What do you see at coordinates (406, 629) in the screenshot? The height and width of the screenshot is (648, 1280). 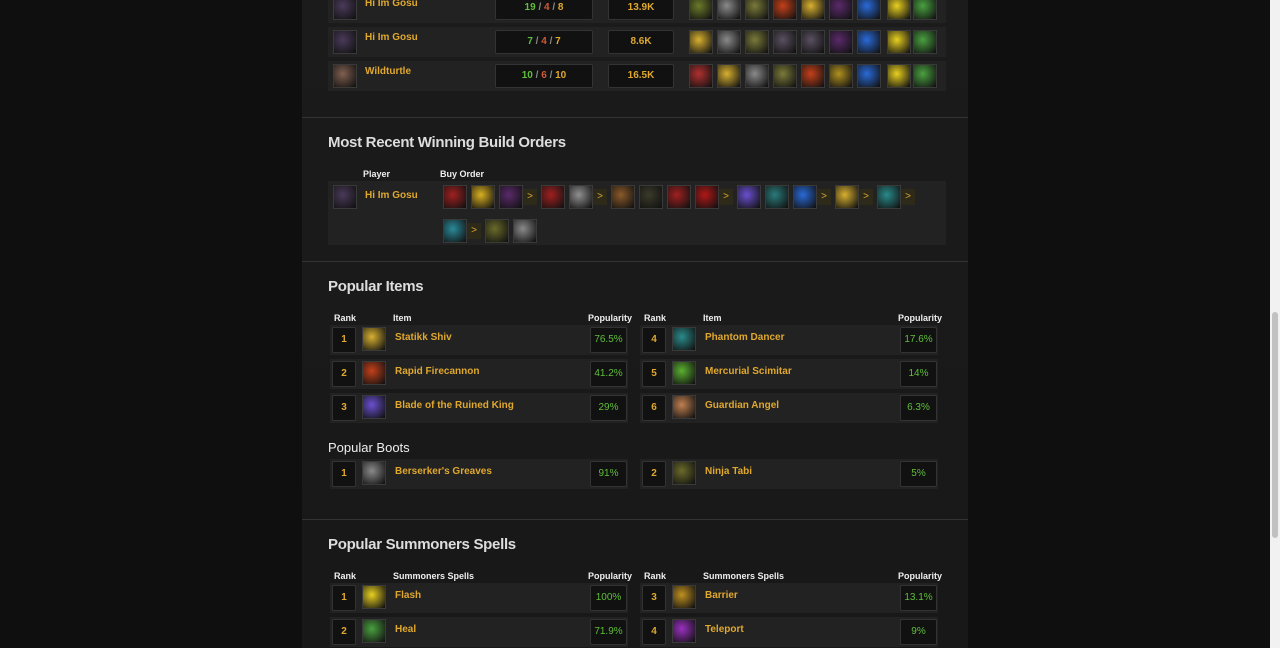 I see `item-name: Heal` at bounding box center [406, 629].